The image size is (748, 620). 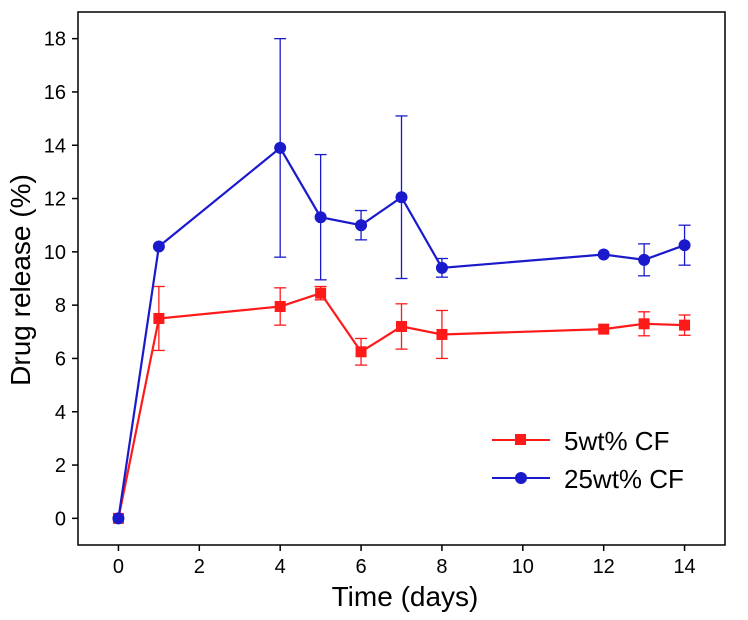 What do you see at coordinates (523, 567) in the screenshot?
I see `x-tick-label-10: 10` at bounding box center [523, 567].